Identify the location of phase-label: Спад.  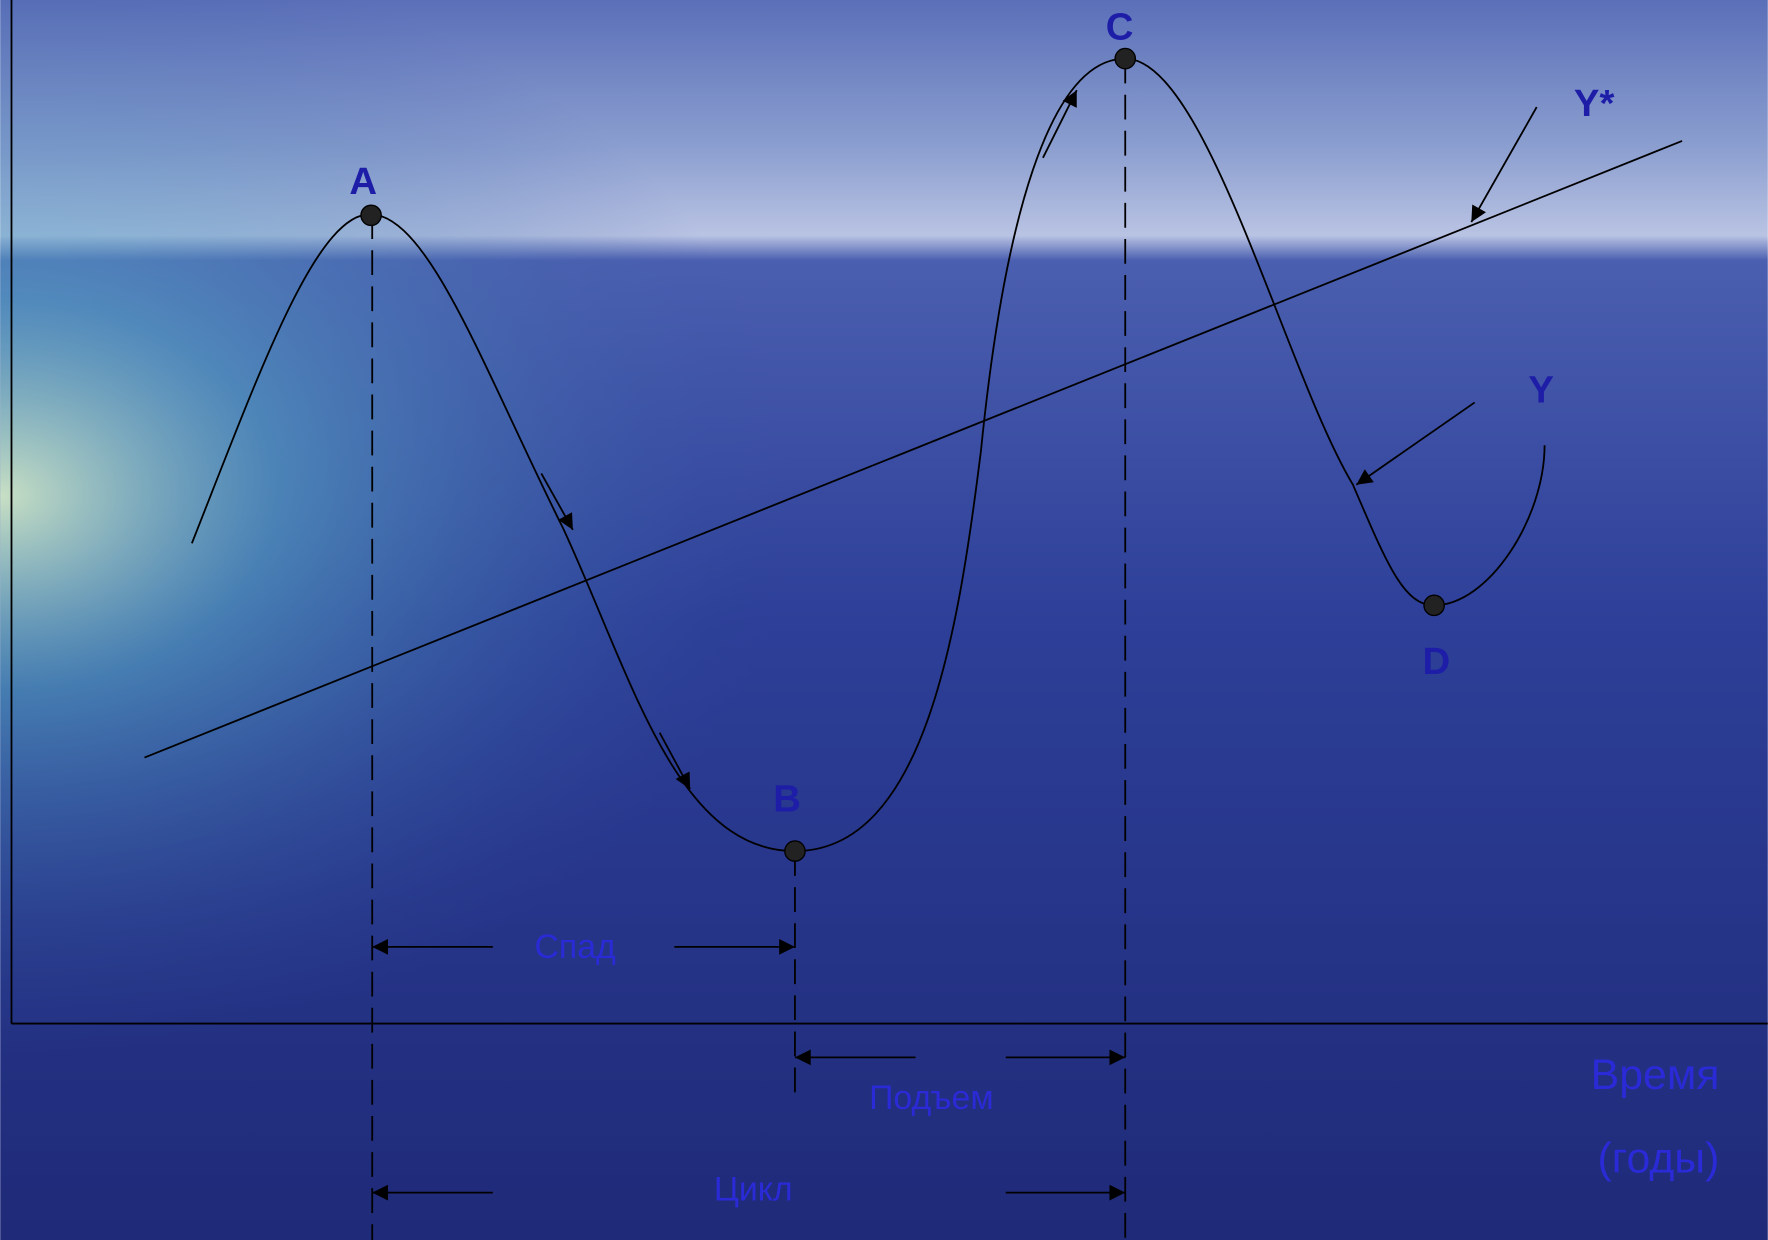
(576, 947).